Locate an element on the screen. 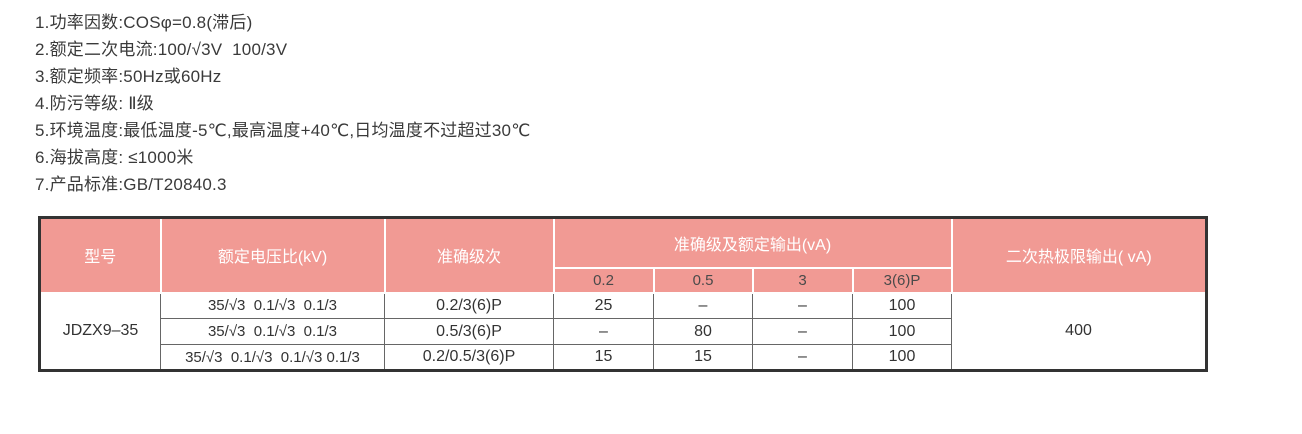 The width and height of the screenshot is (1302, 434). spec-line-power-factor: 1.功率因数:COSφ=0.8(滞后) is located at coordinates (144, 22).